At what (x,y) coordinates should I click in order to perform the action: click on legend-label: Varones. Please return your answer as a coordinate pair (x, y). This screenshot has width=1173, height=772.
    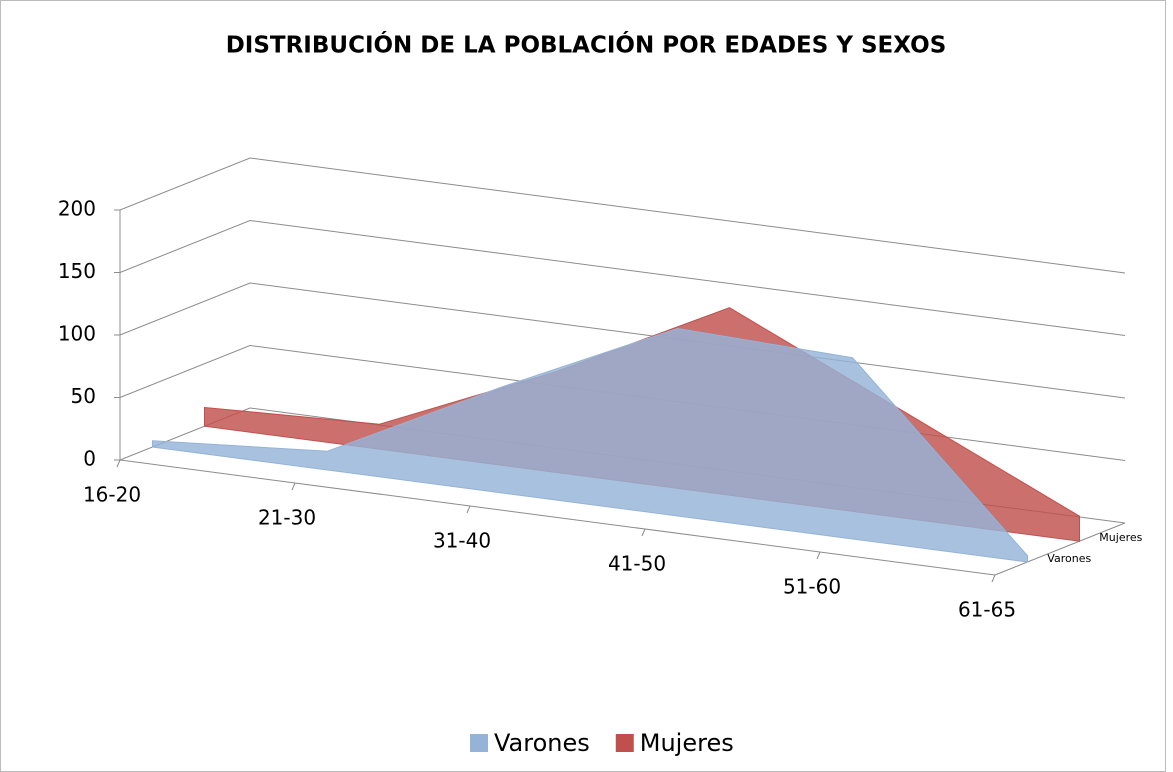
    Looking at the image, I should click on (542, 743).